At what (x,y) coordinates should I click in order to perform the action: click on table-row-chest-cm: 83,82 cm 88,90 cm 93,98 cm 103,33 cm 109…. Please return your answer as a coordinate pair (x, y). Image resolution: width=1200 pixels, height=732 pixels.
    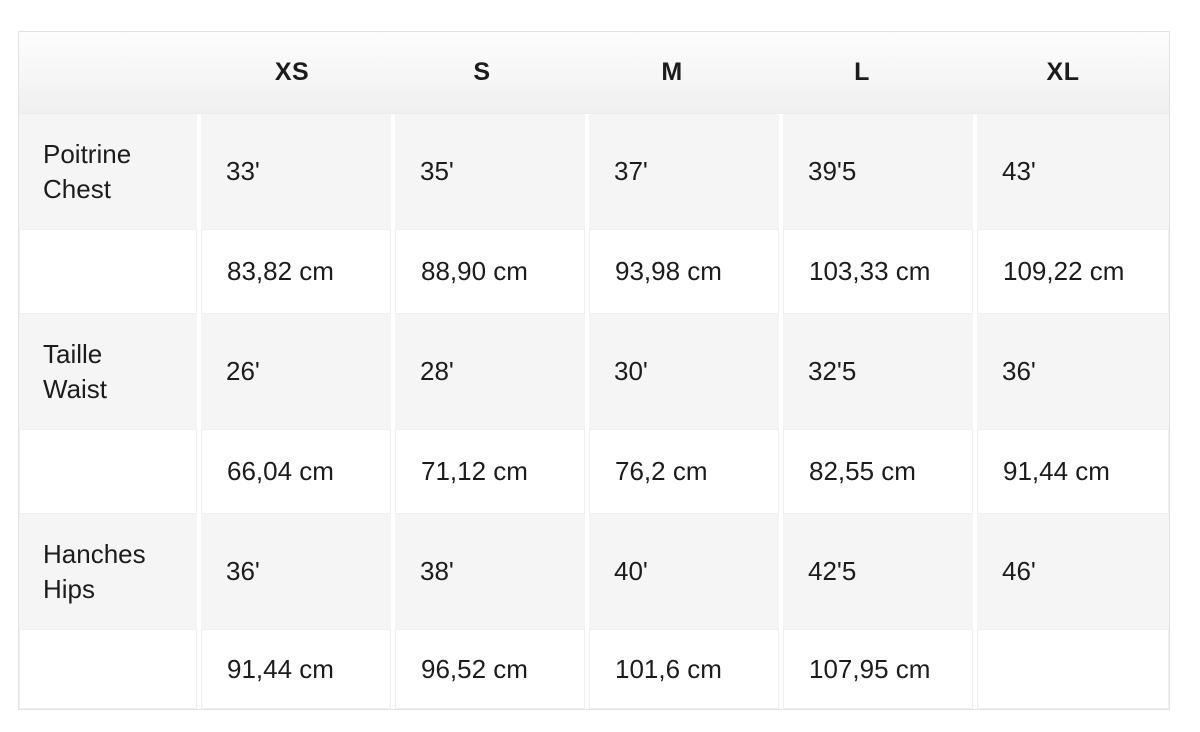
    Looking at the image, I should click on (594, 271).